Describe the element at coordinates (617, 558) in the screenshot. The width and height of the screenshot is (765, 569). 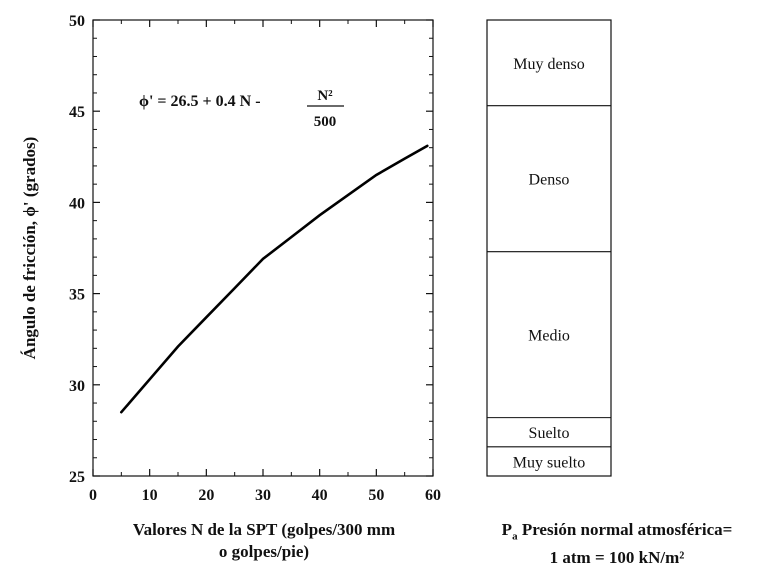
I see `caption-line-2: 1 atm = 100 kN/m²` at that location.